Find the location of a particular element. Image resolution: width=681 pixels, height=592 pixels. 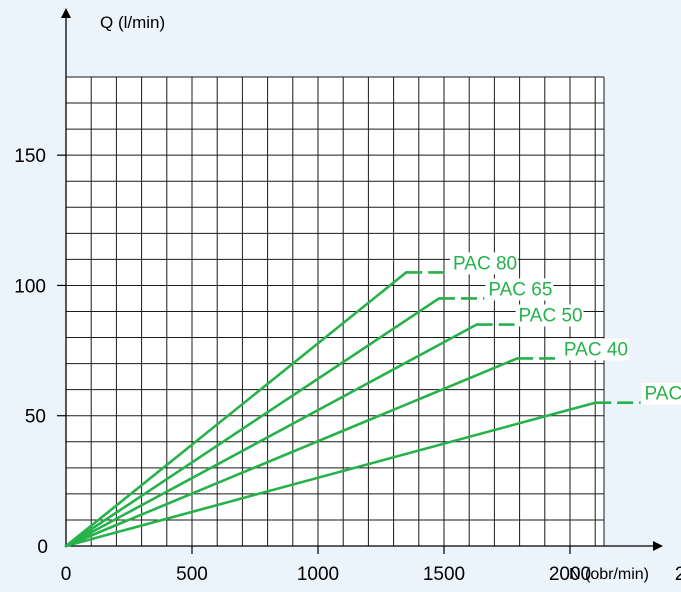

y-tick-label: 100 is located at coordinates (30, 286).